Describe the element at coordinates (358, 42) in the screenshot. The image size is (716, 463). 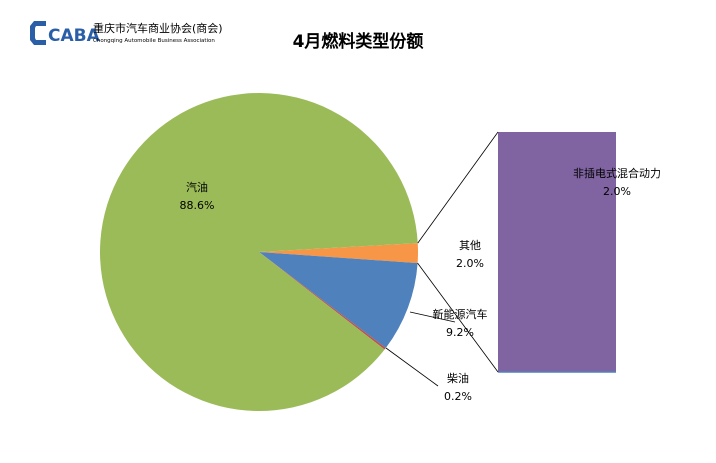
I see `chart-title: 4月燃料类型份额` at that location.